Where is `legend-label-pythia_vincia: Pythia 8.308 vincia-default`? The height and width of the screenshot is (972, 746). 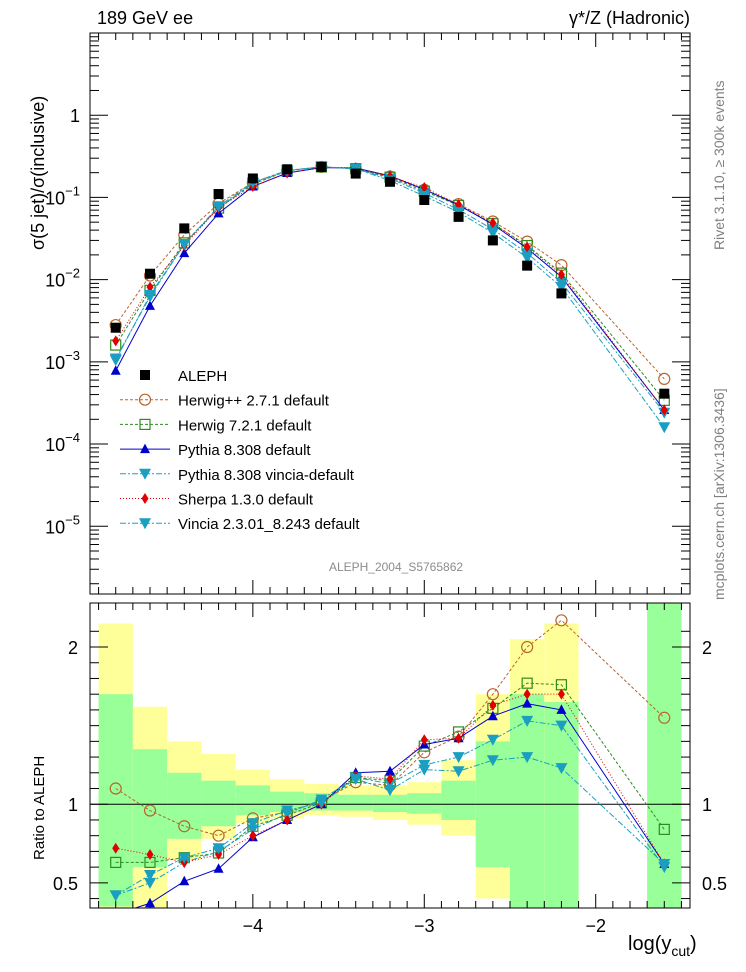 legend-label-pythia_vincia: Pythia 8.308 vincia-default is located at coordinates (266, 475).